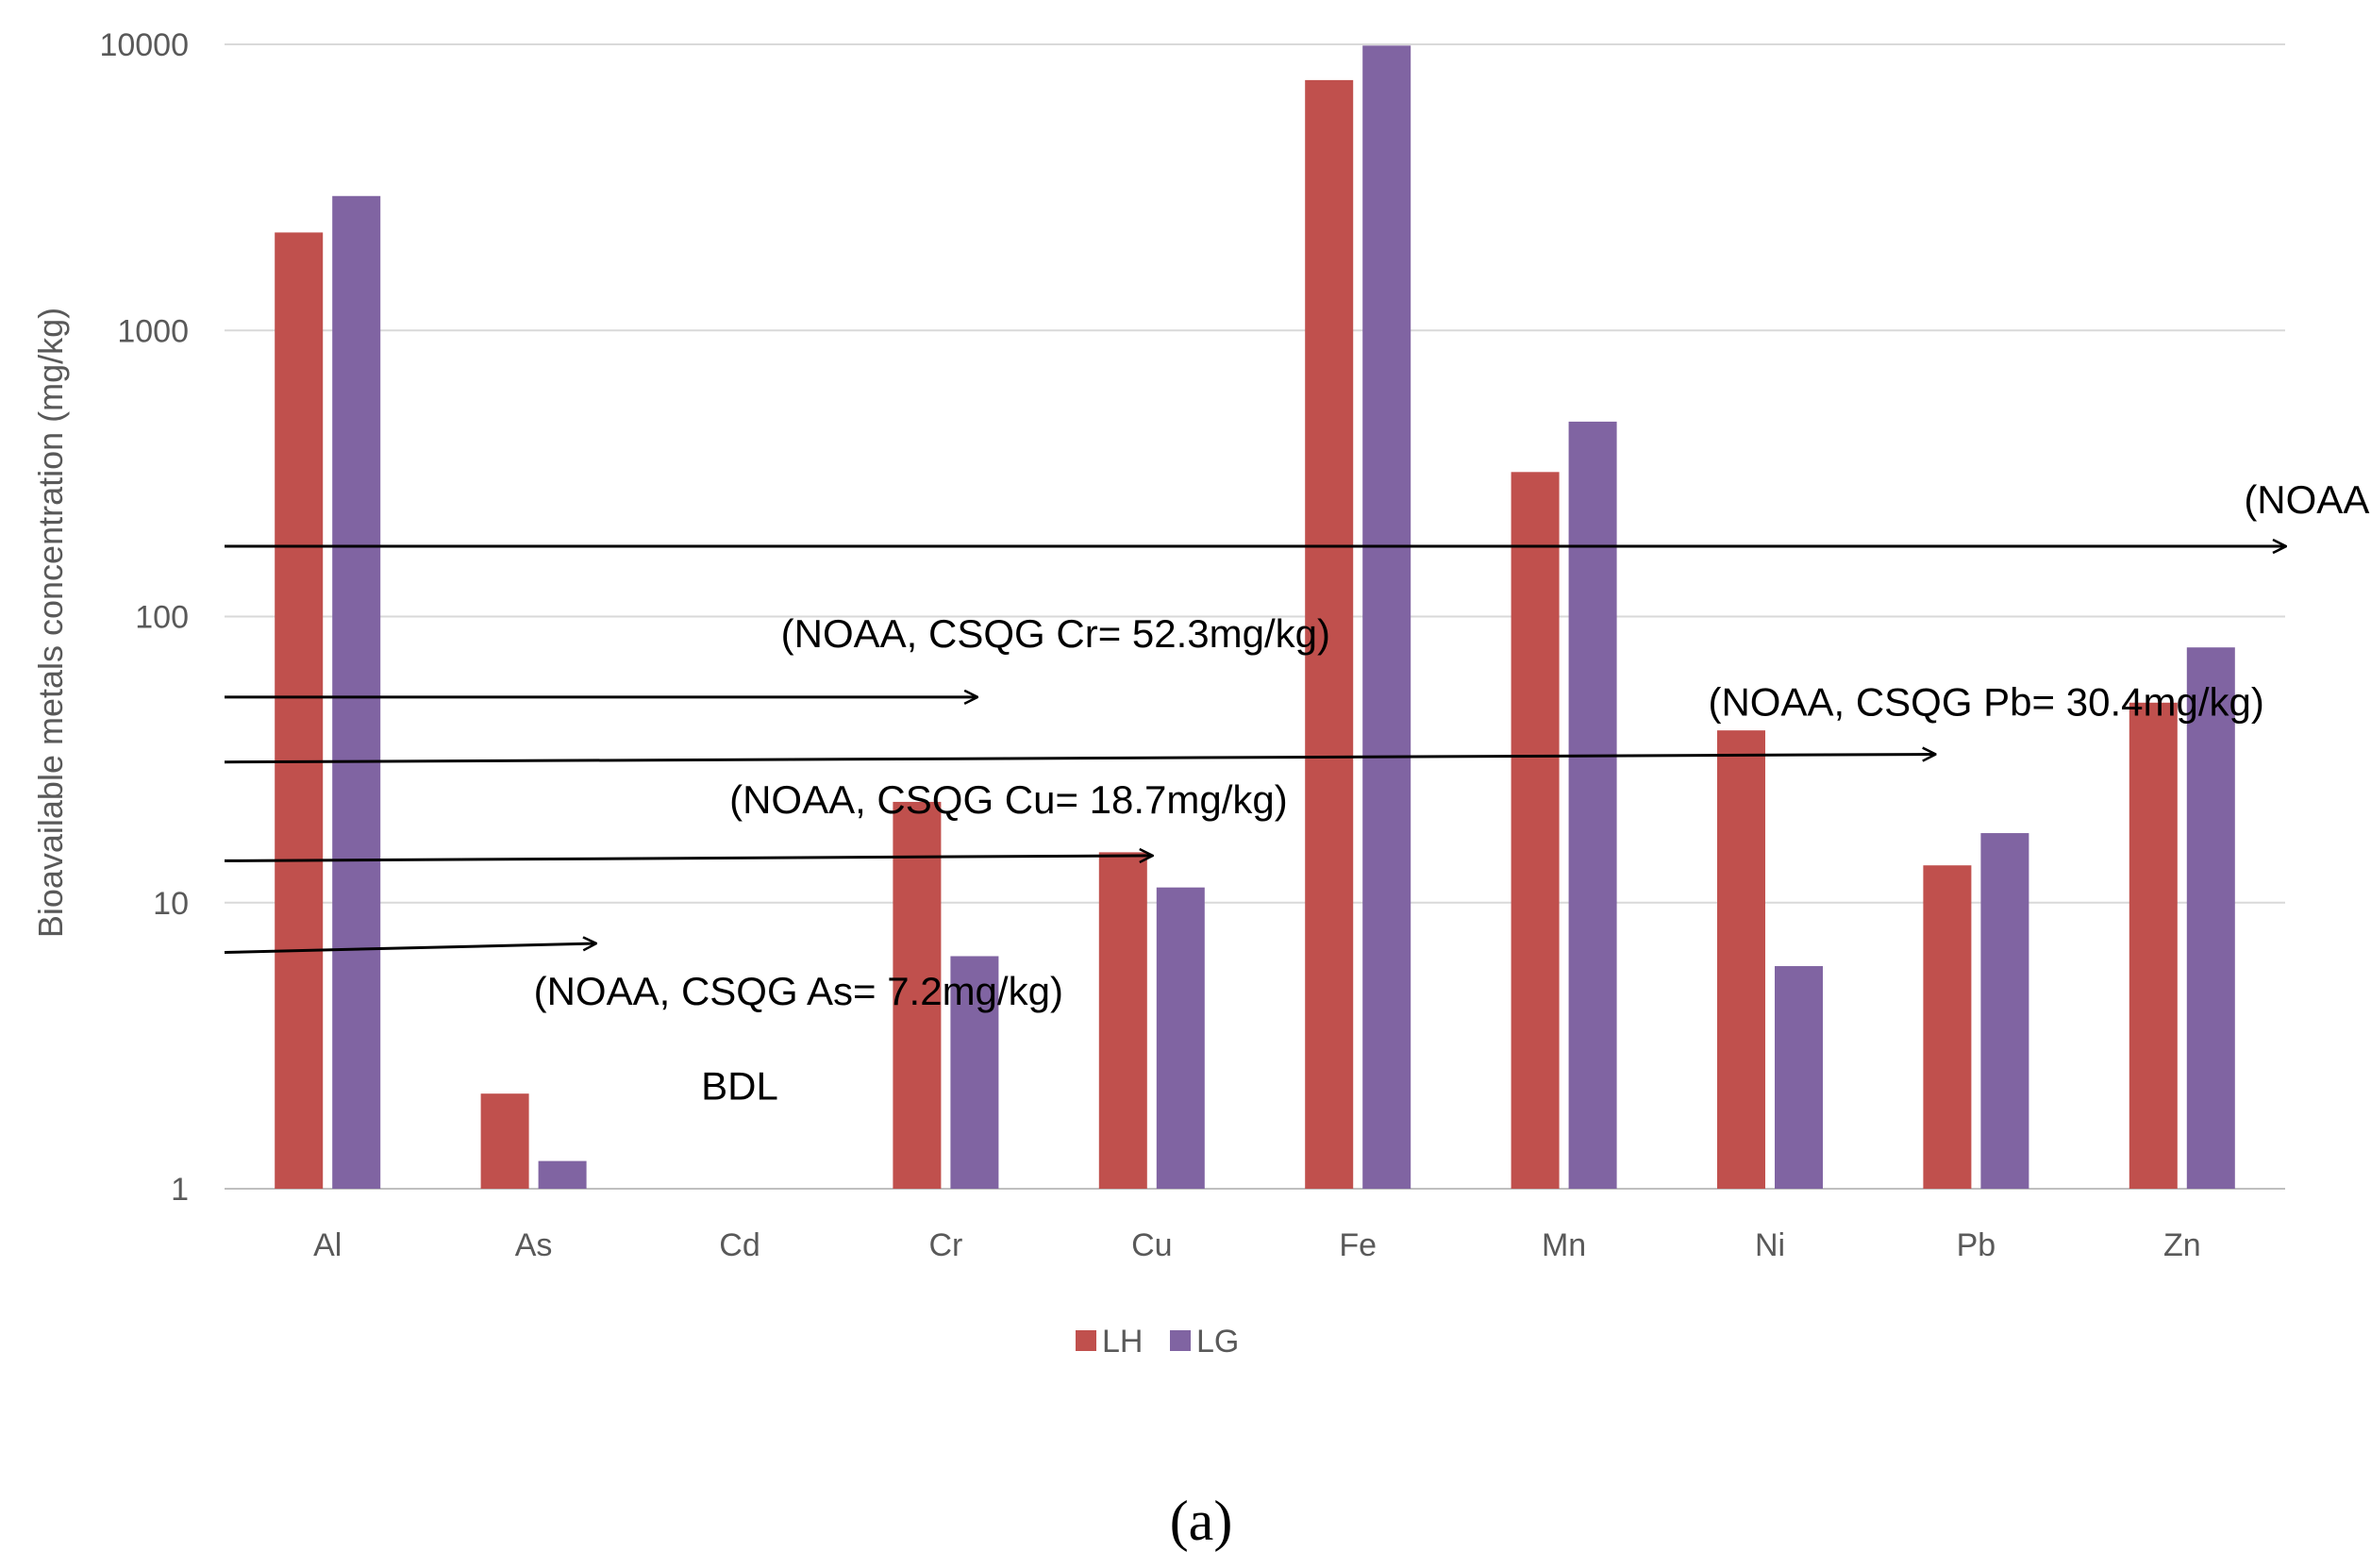 The height and width of the screenshot is (1568, 2371). What do you see at coordinates (299, 710) in the screenshot?
I see `bar-LH-Al` at bounding box center [299, 710].